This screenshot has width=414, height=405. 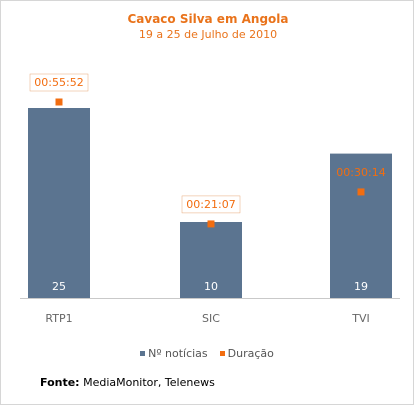 What do you see at coordinates (360, 172) in the screenshot?
I see `duration-label-tvi: 00:30:14` at bounding box center [360, 172].